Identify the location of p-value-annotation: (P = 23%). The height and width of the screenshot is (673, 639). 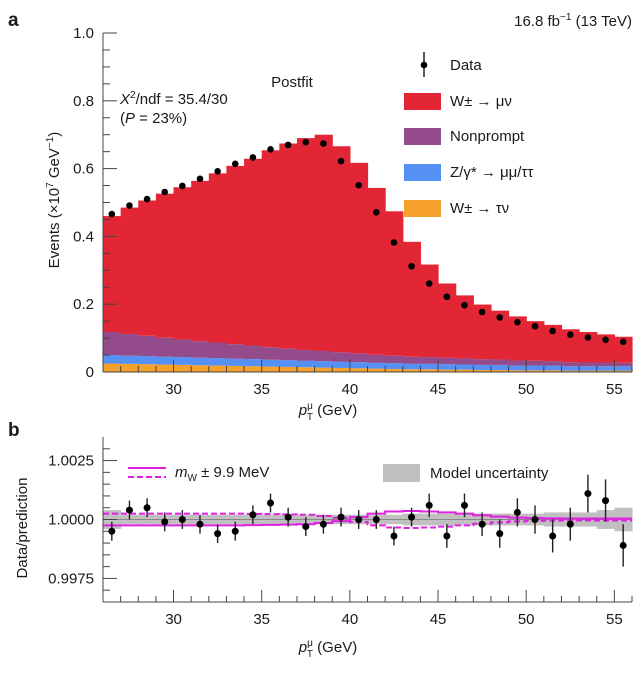
(153, 118).